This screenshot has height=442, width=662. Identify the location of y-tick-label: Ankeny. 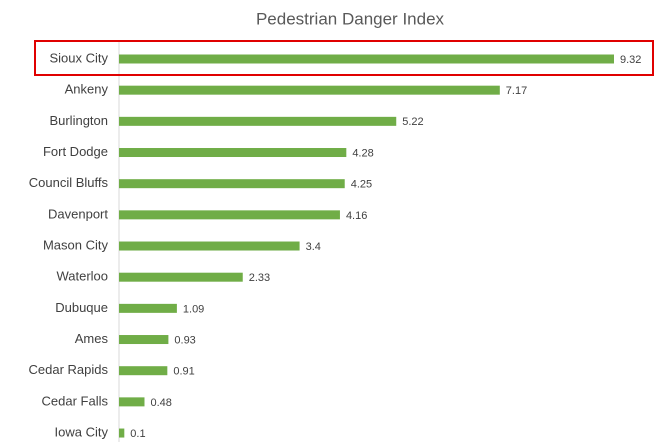
(87, 89).